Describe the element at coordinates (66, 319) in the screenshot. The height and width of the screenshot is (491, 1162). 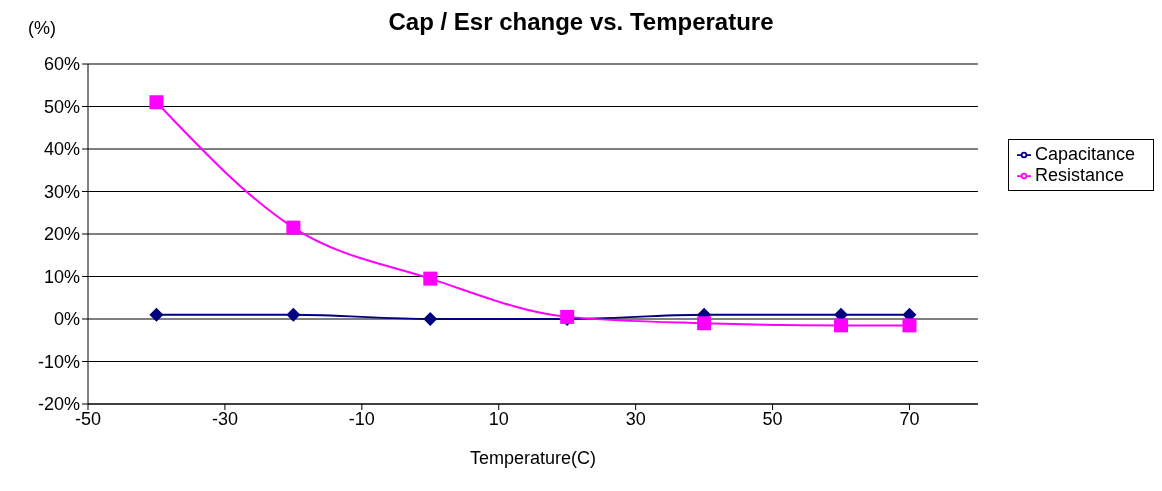
I see `y-tick-label: 0%` at that location.